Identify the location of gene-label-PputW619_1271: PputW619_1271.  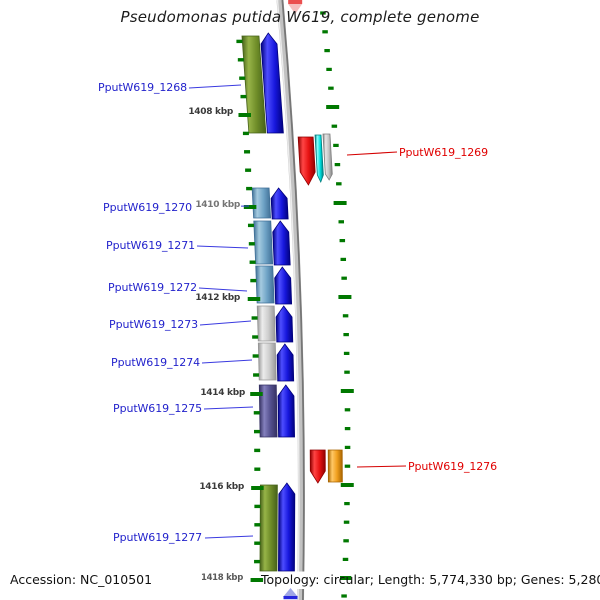
(150, 245).